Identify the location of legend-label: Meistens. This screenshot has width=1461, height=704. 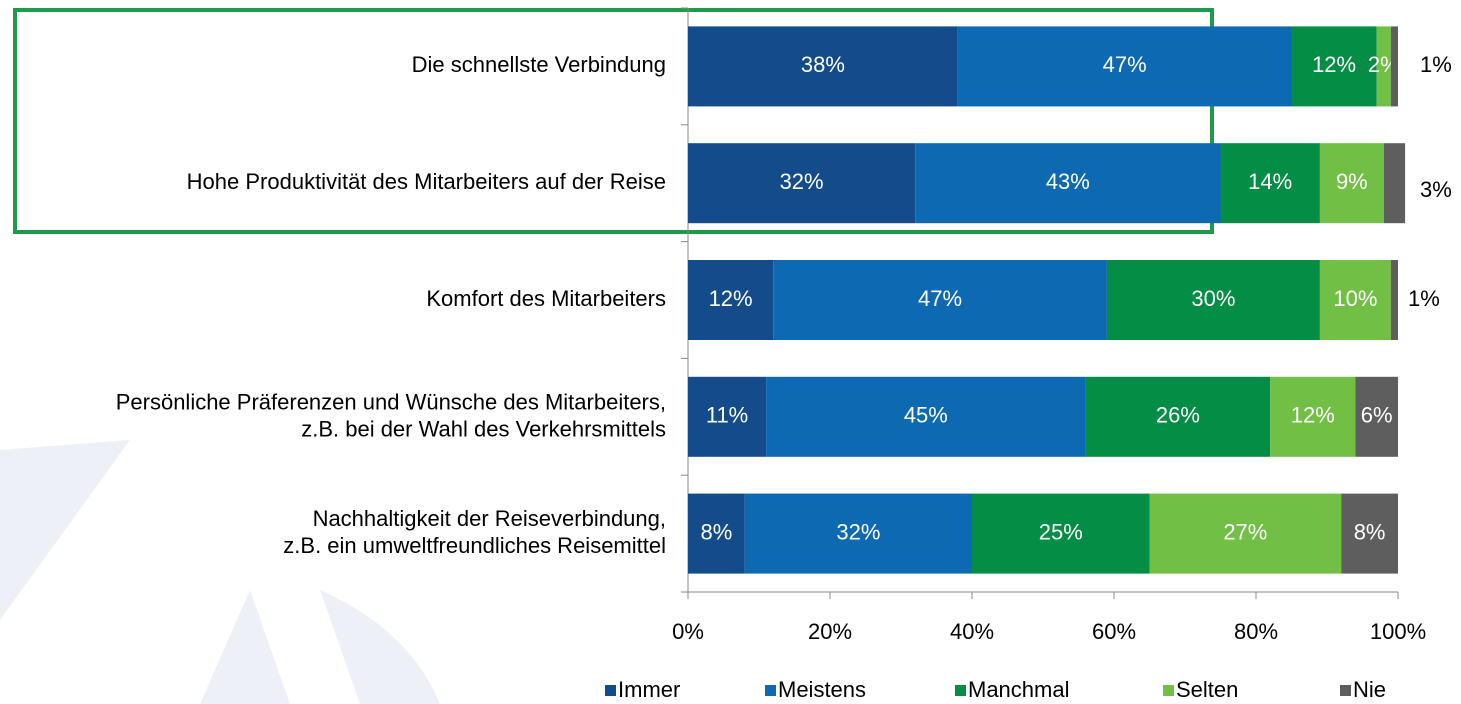
(822, 689).